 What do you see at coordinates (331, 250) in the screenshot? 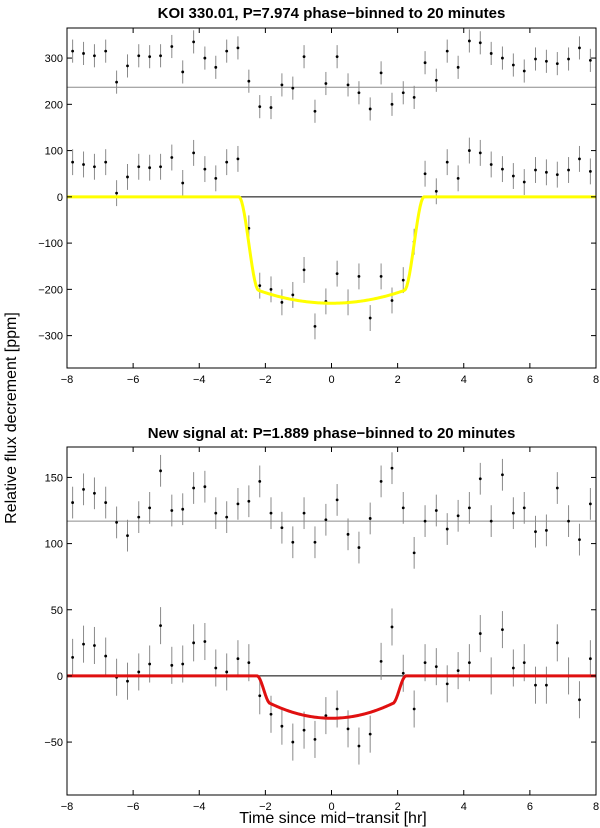
I see `transit-model-curve` at bounding box center [331, 250].